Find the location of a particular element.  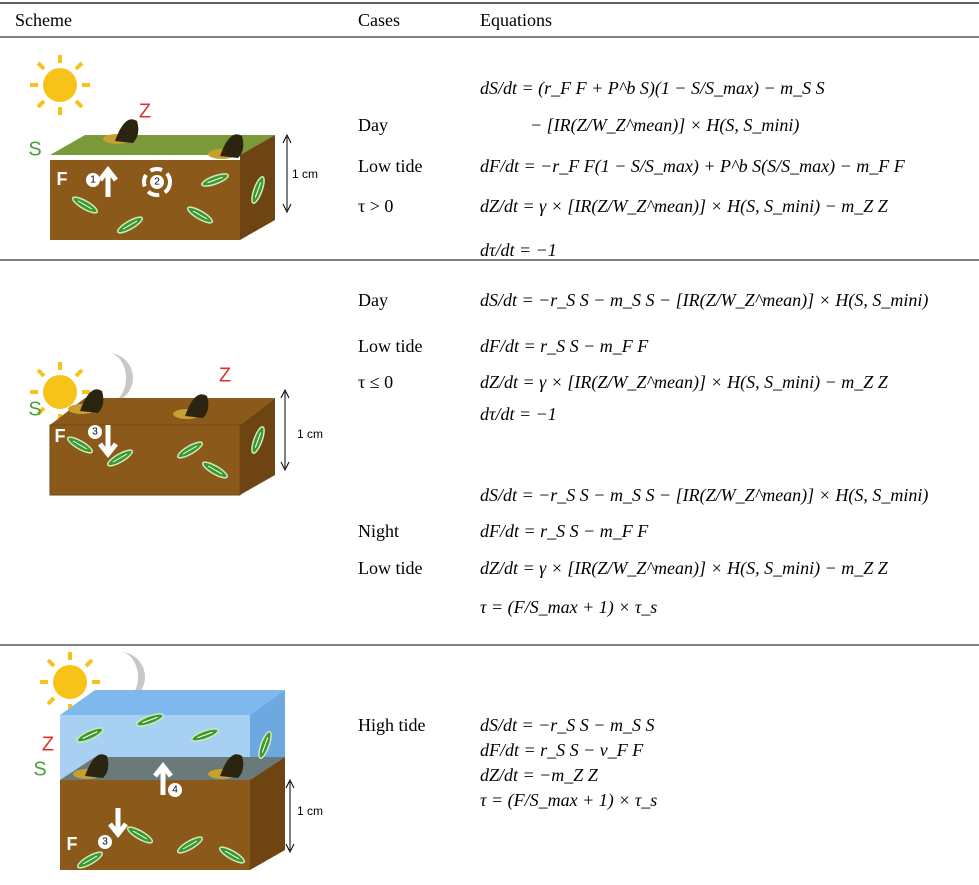

equation: dZ/dt = −m_Z Z is located at coordinates (539, 775).